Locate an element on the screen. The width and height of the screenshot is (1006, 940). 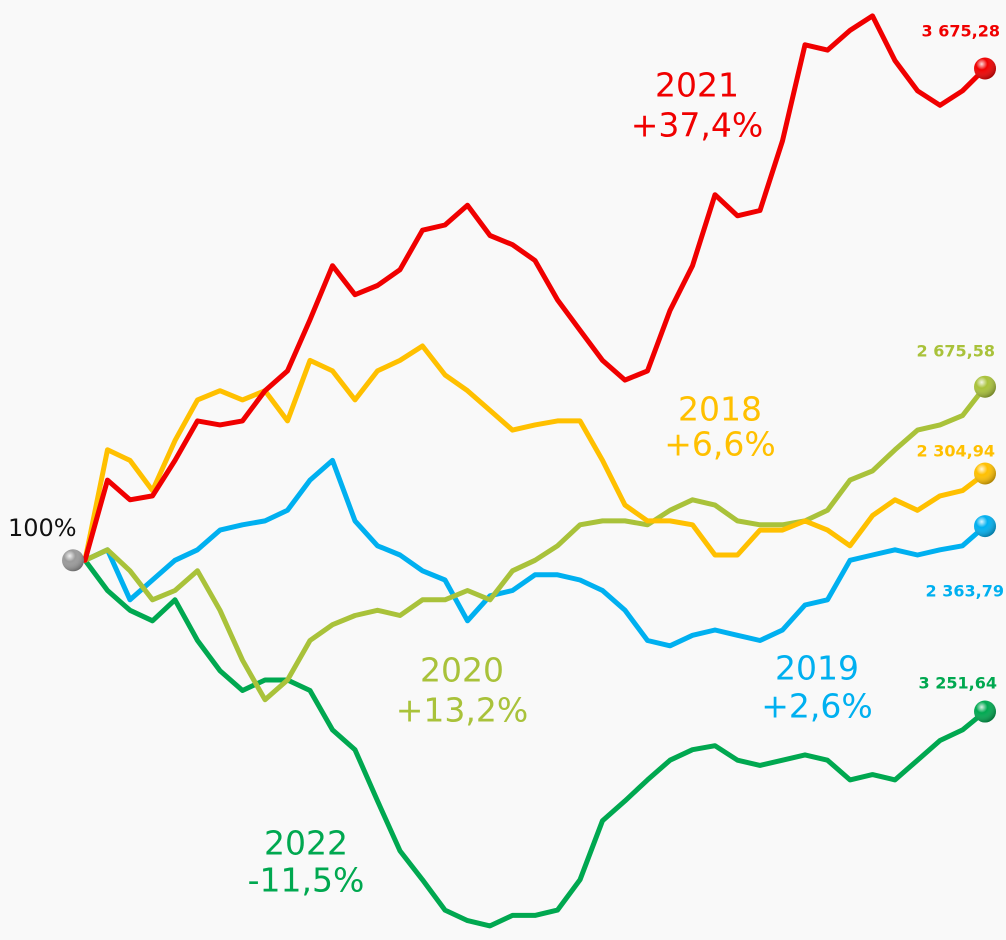
end-label: 2 304,94 is located at coordinates (956, 451).